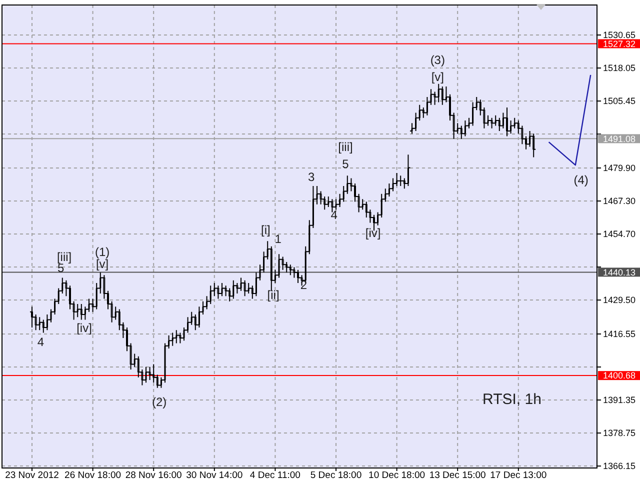 The image size is (640, 480). What do you see at coordinates (518, 475) in the screenshot?
I see `x-tick-label: 17 Dec 13:00` at bounding box center [518, 475].